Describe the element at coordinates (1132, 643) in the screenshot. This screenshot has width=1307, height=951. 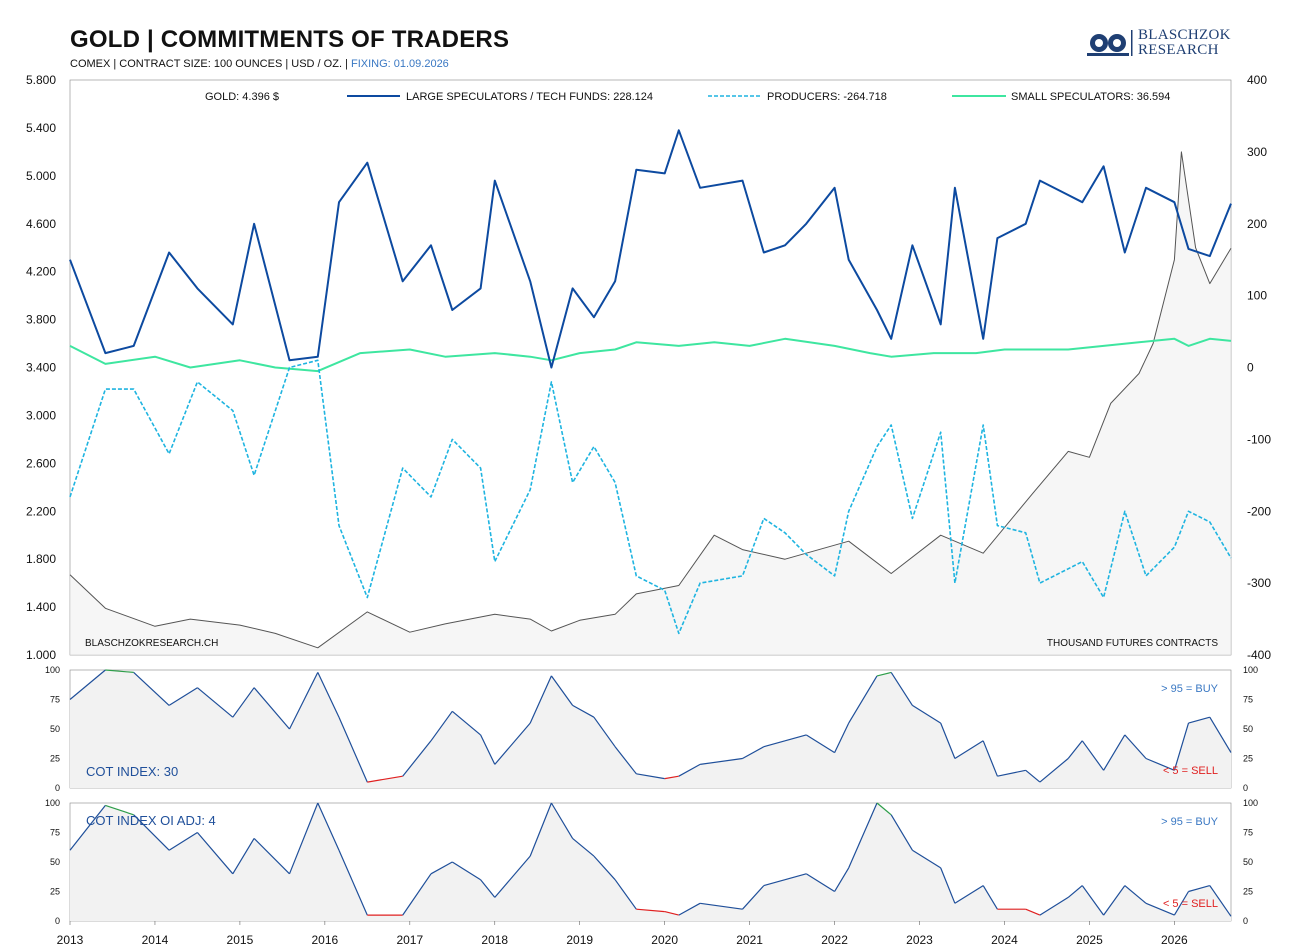
I see `unit-note-text: THOUSAND FUTURES CONTRACTS` at that location.